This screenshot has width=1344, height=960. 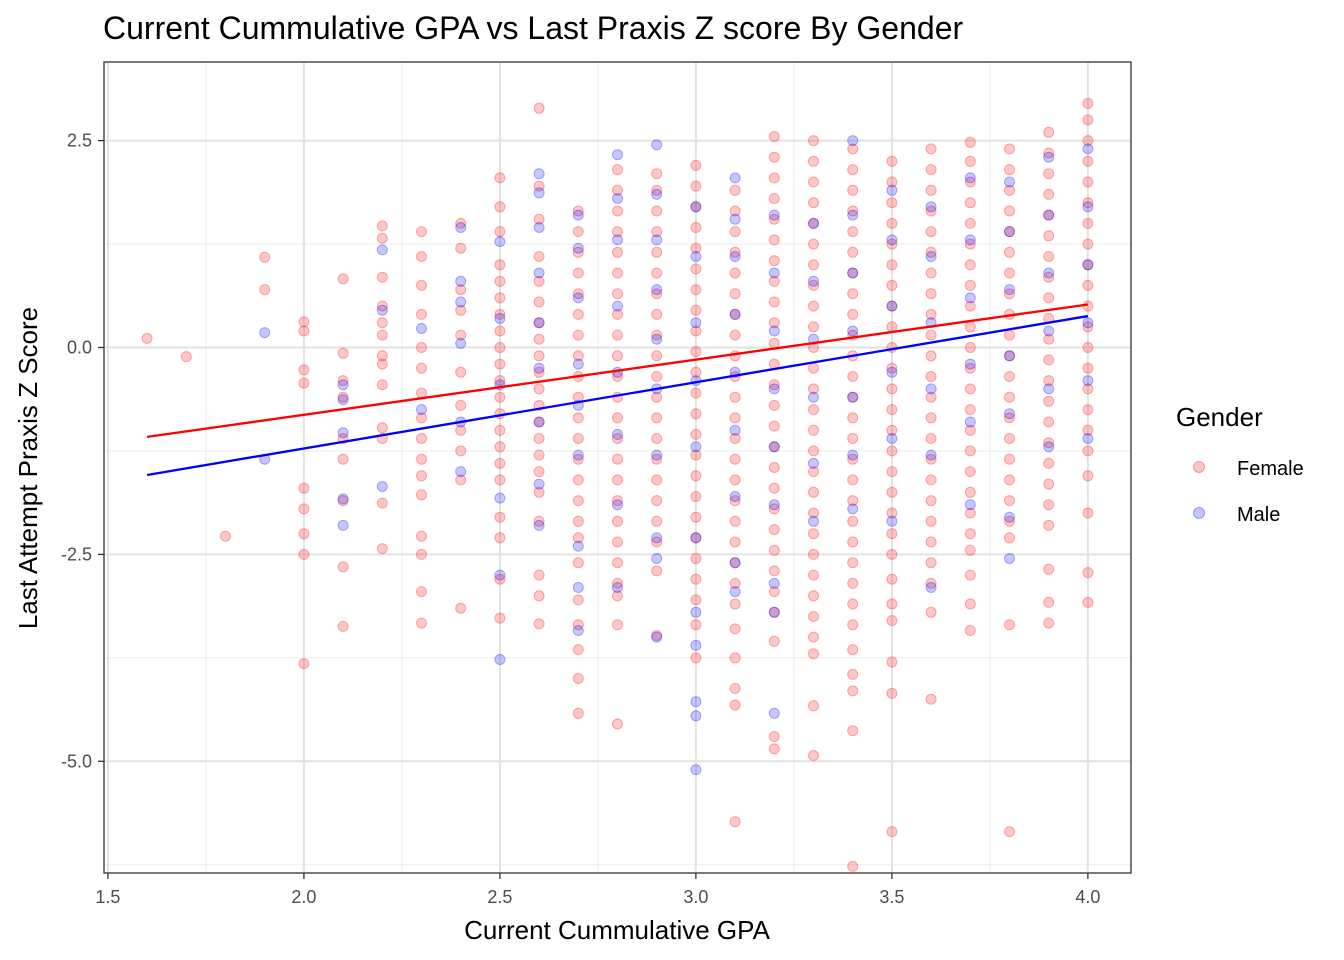 I want to click on fit-line-female, so click(x=617, y=371).